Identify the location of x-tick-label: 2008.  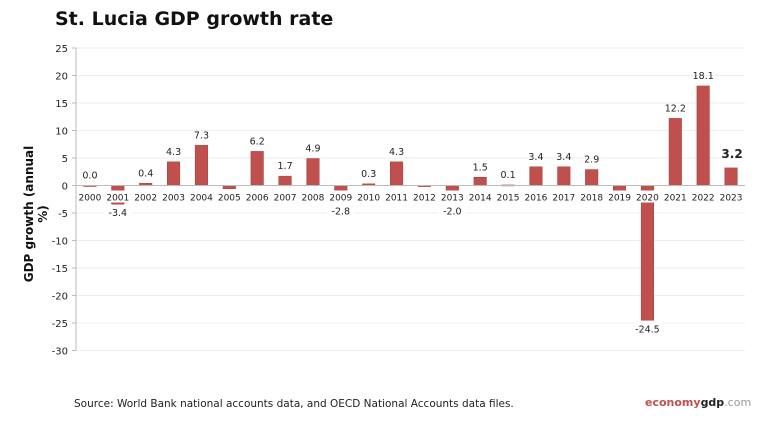
(312, 199).